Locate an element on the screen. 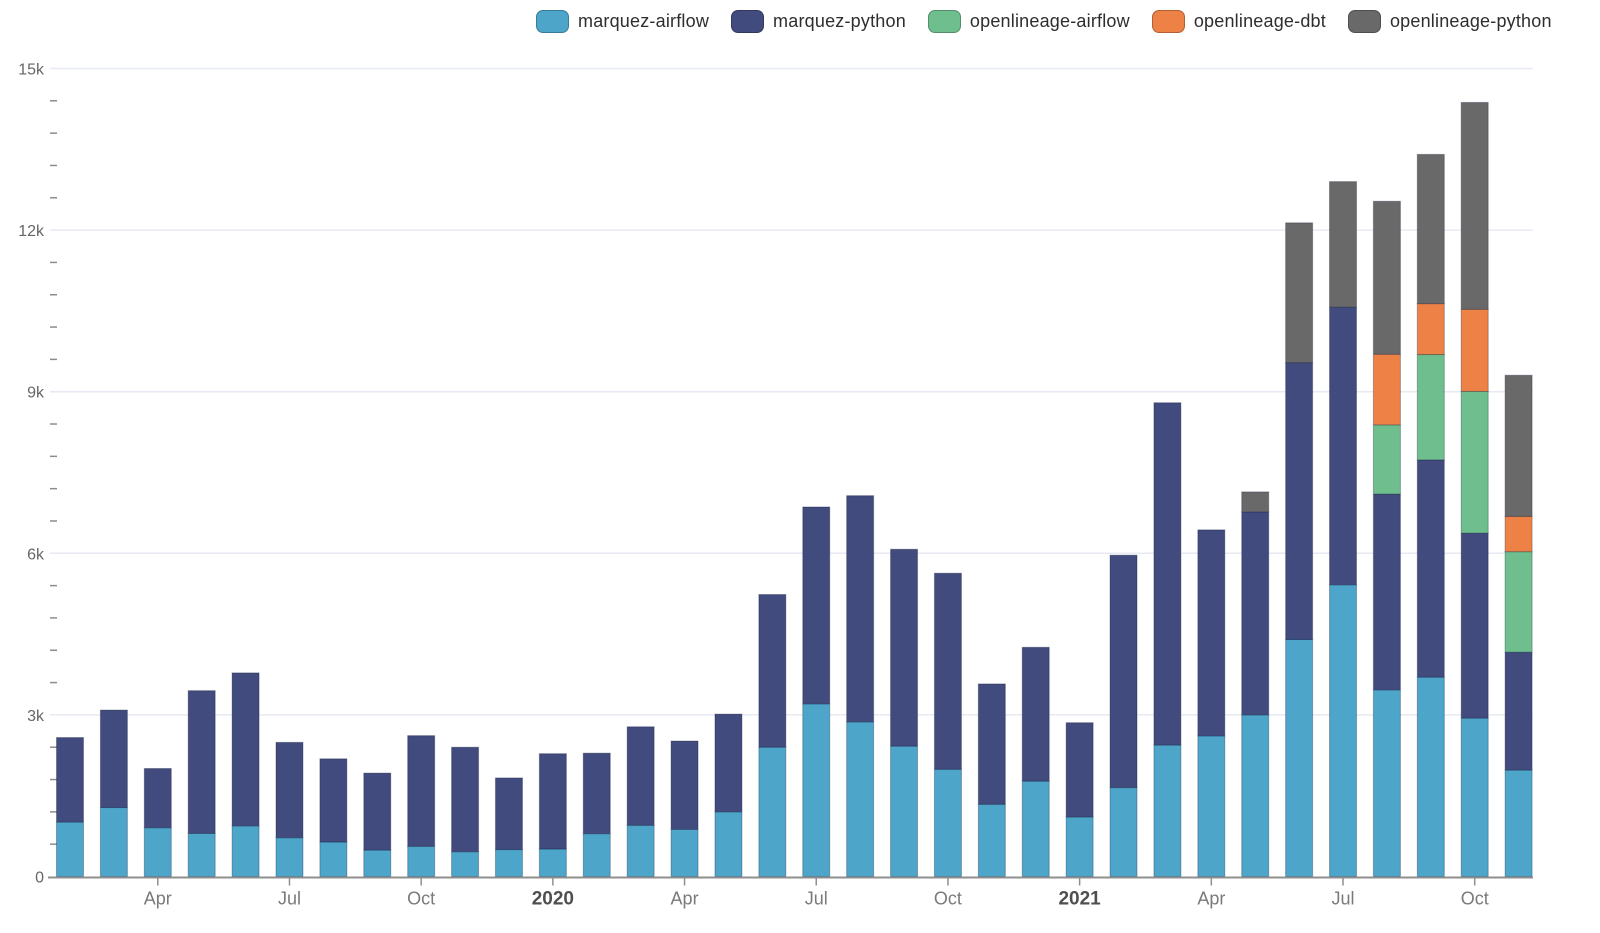  legend-item-openlineage-python: openlineage-python is located at coordinates (1449, 21).